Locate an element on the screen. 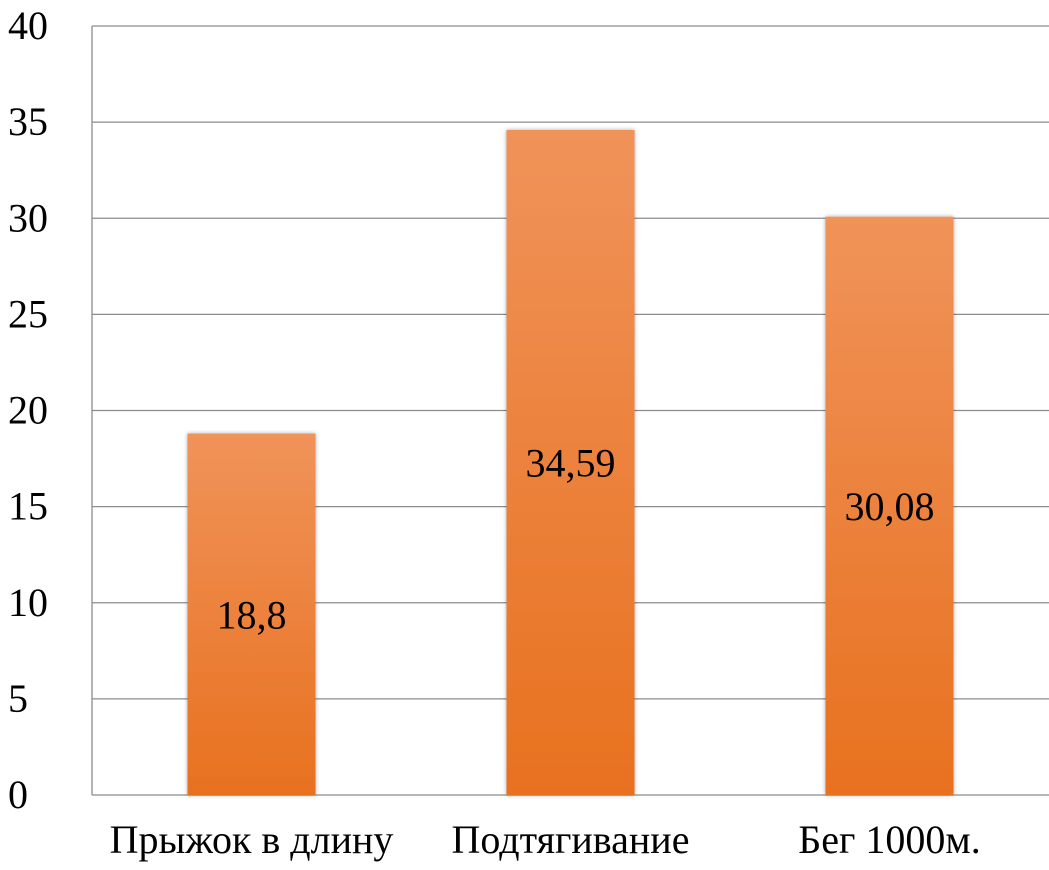 This screenshot has height=870, width=1049. y-tick-label: 20 is located at coordinates (28, 410).